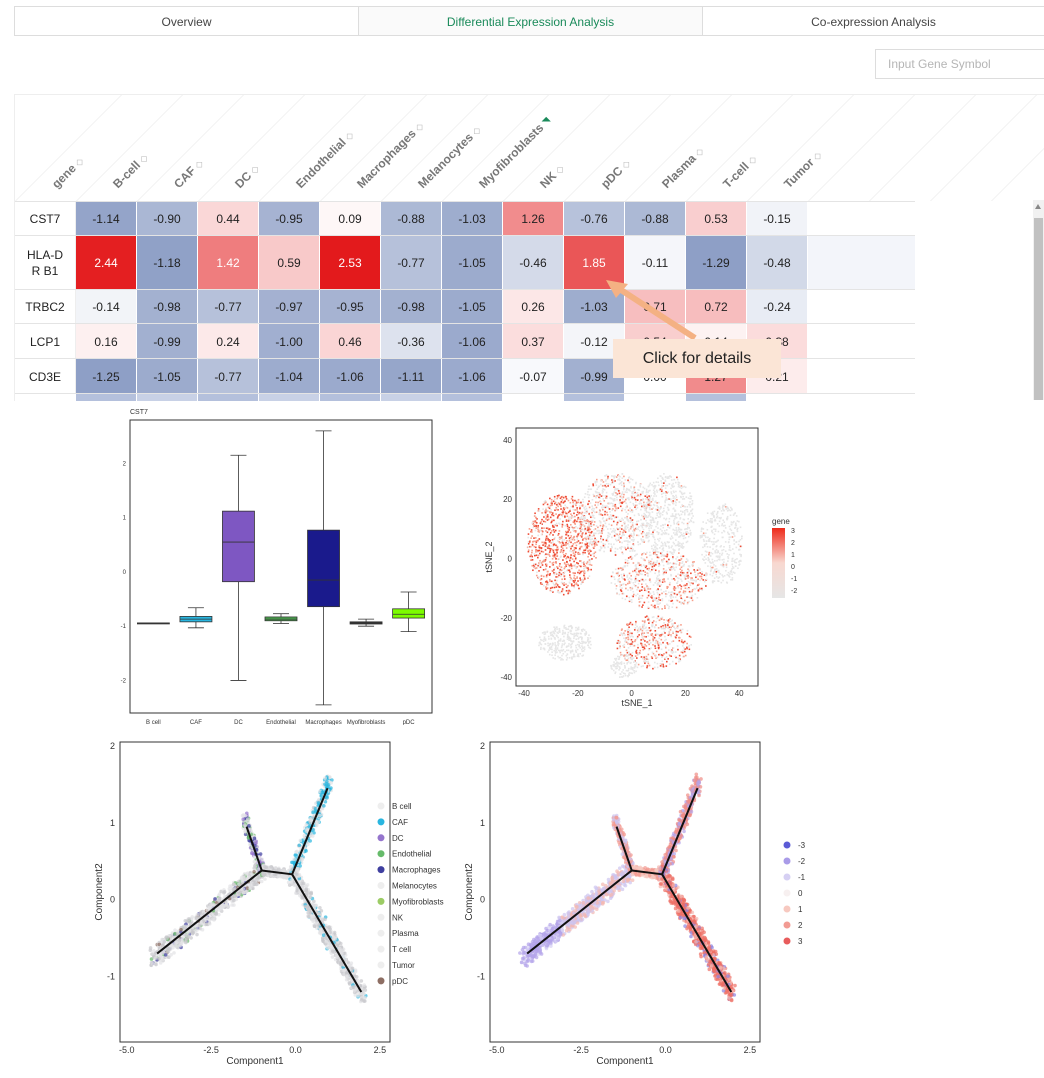 This screenshot has height=1078, width=1044. Describe the element at coordinates (411, 341) in the screenshot. I see `expression-cell: -0.36` at that location.